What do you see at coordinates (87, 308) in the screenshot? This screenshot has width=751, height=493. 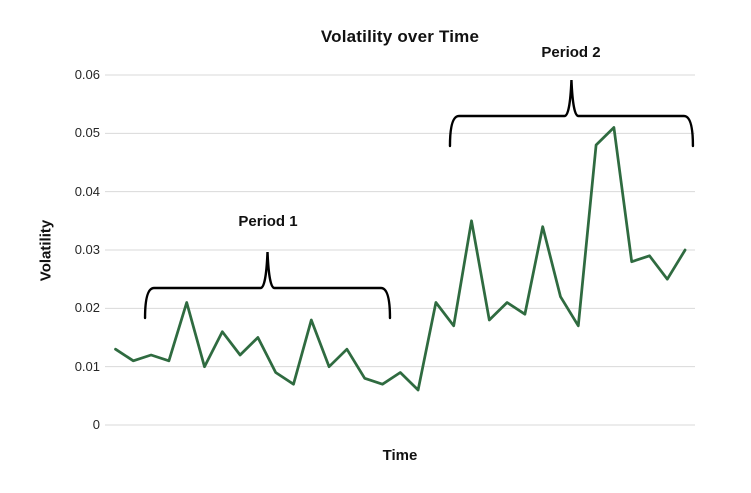 I see `y-axis-tick-label: 0.02` at bounding box center [87, 308].